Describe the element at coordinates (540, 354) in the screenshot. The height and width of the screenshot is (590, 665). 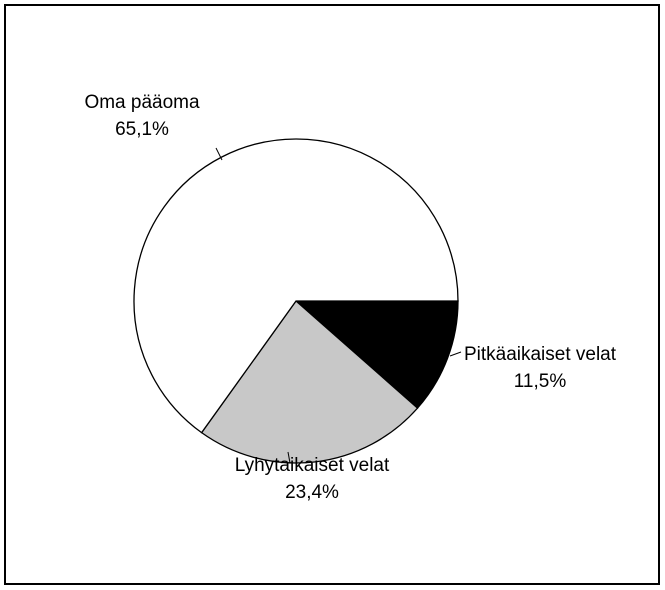
I see `slice-label: Pitkäaikaiset velat` at that location.